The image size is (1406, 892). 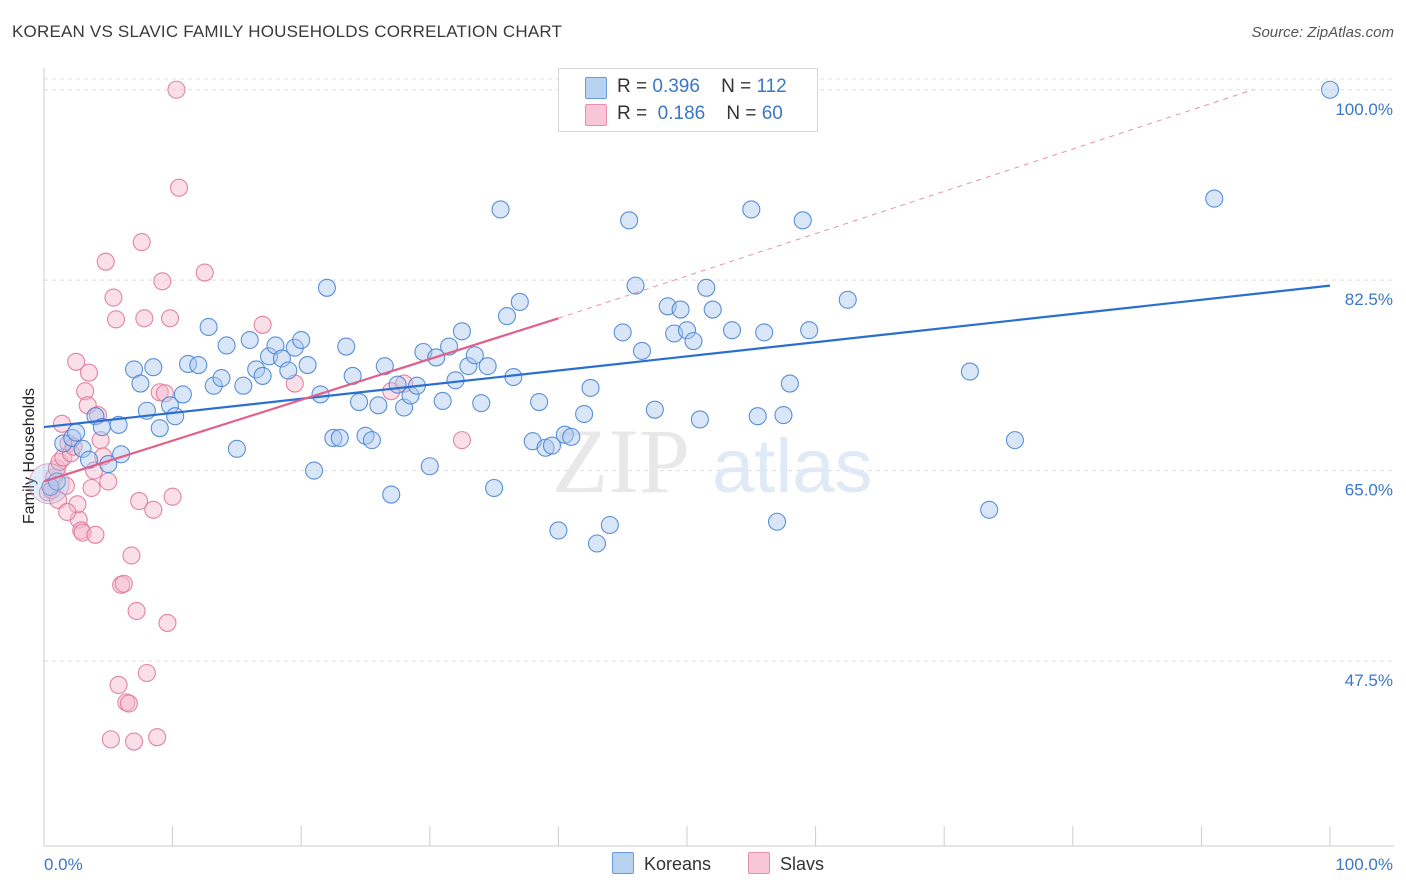 What do you see at coordinates (632, 86) in the screenshot?
I see `legend-r-label-koreans: R =` at bounding box center [632, 86].